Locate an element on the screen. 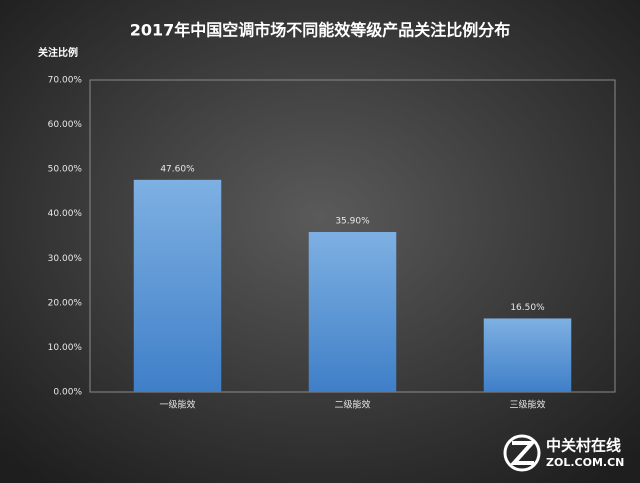 The width and height of the screenshot is (640, 483). y-tick-label: 10.00% is located at coordinates (65, 348).